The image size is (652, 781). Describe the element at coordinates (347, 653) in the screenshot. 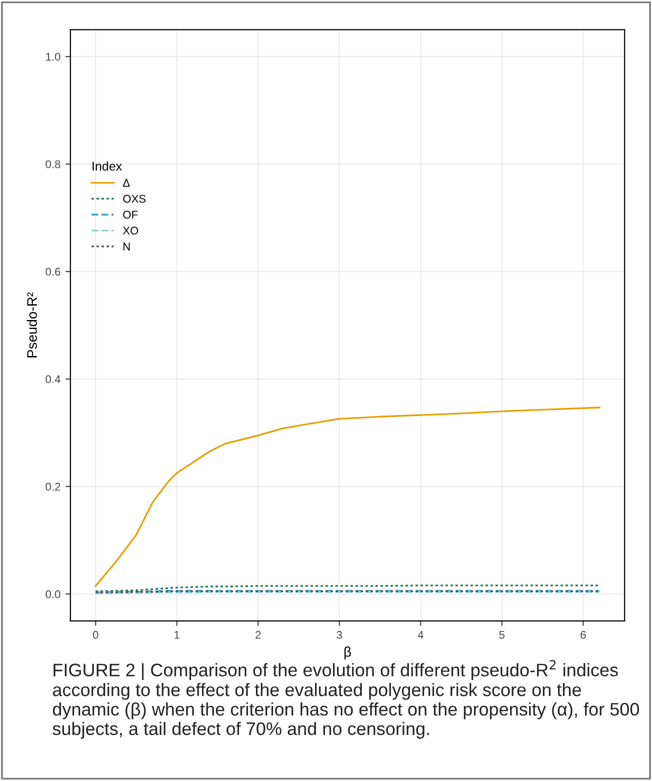

I see `x-axis-title: β` at that location.